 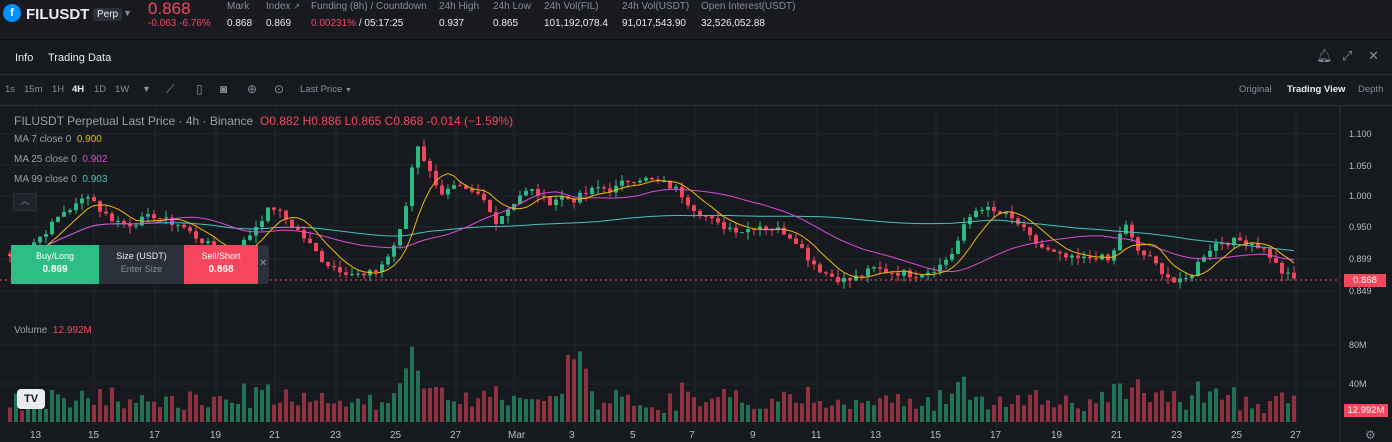 What do you see at coordinates (238, 6) in the screenshot?
I see `stat-mark-label: Mark` at bounding box center [238, 6].